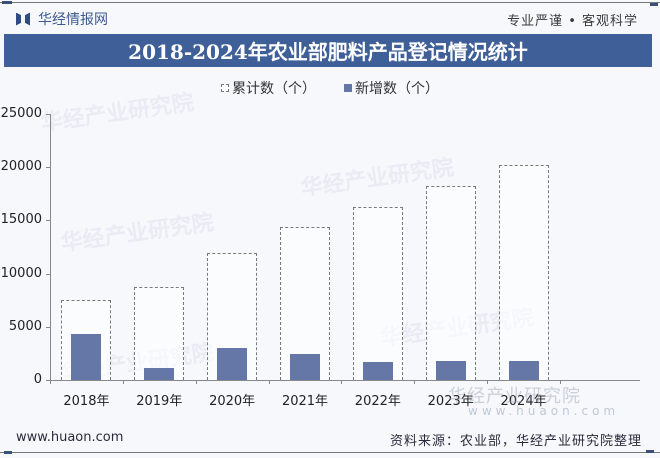 The image size is (660, 458). What do you see at coordinates (450, 401) in the screenshot?
I see `x-tick-label: 2023年` at bounding box center [450, 401].